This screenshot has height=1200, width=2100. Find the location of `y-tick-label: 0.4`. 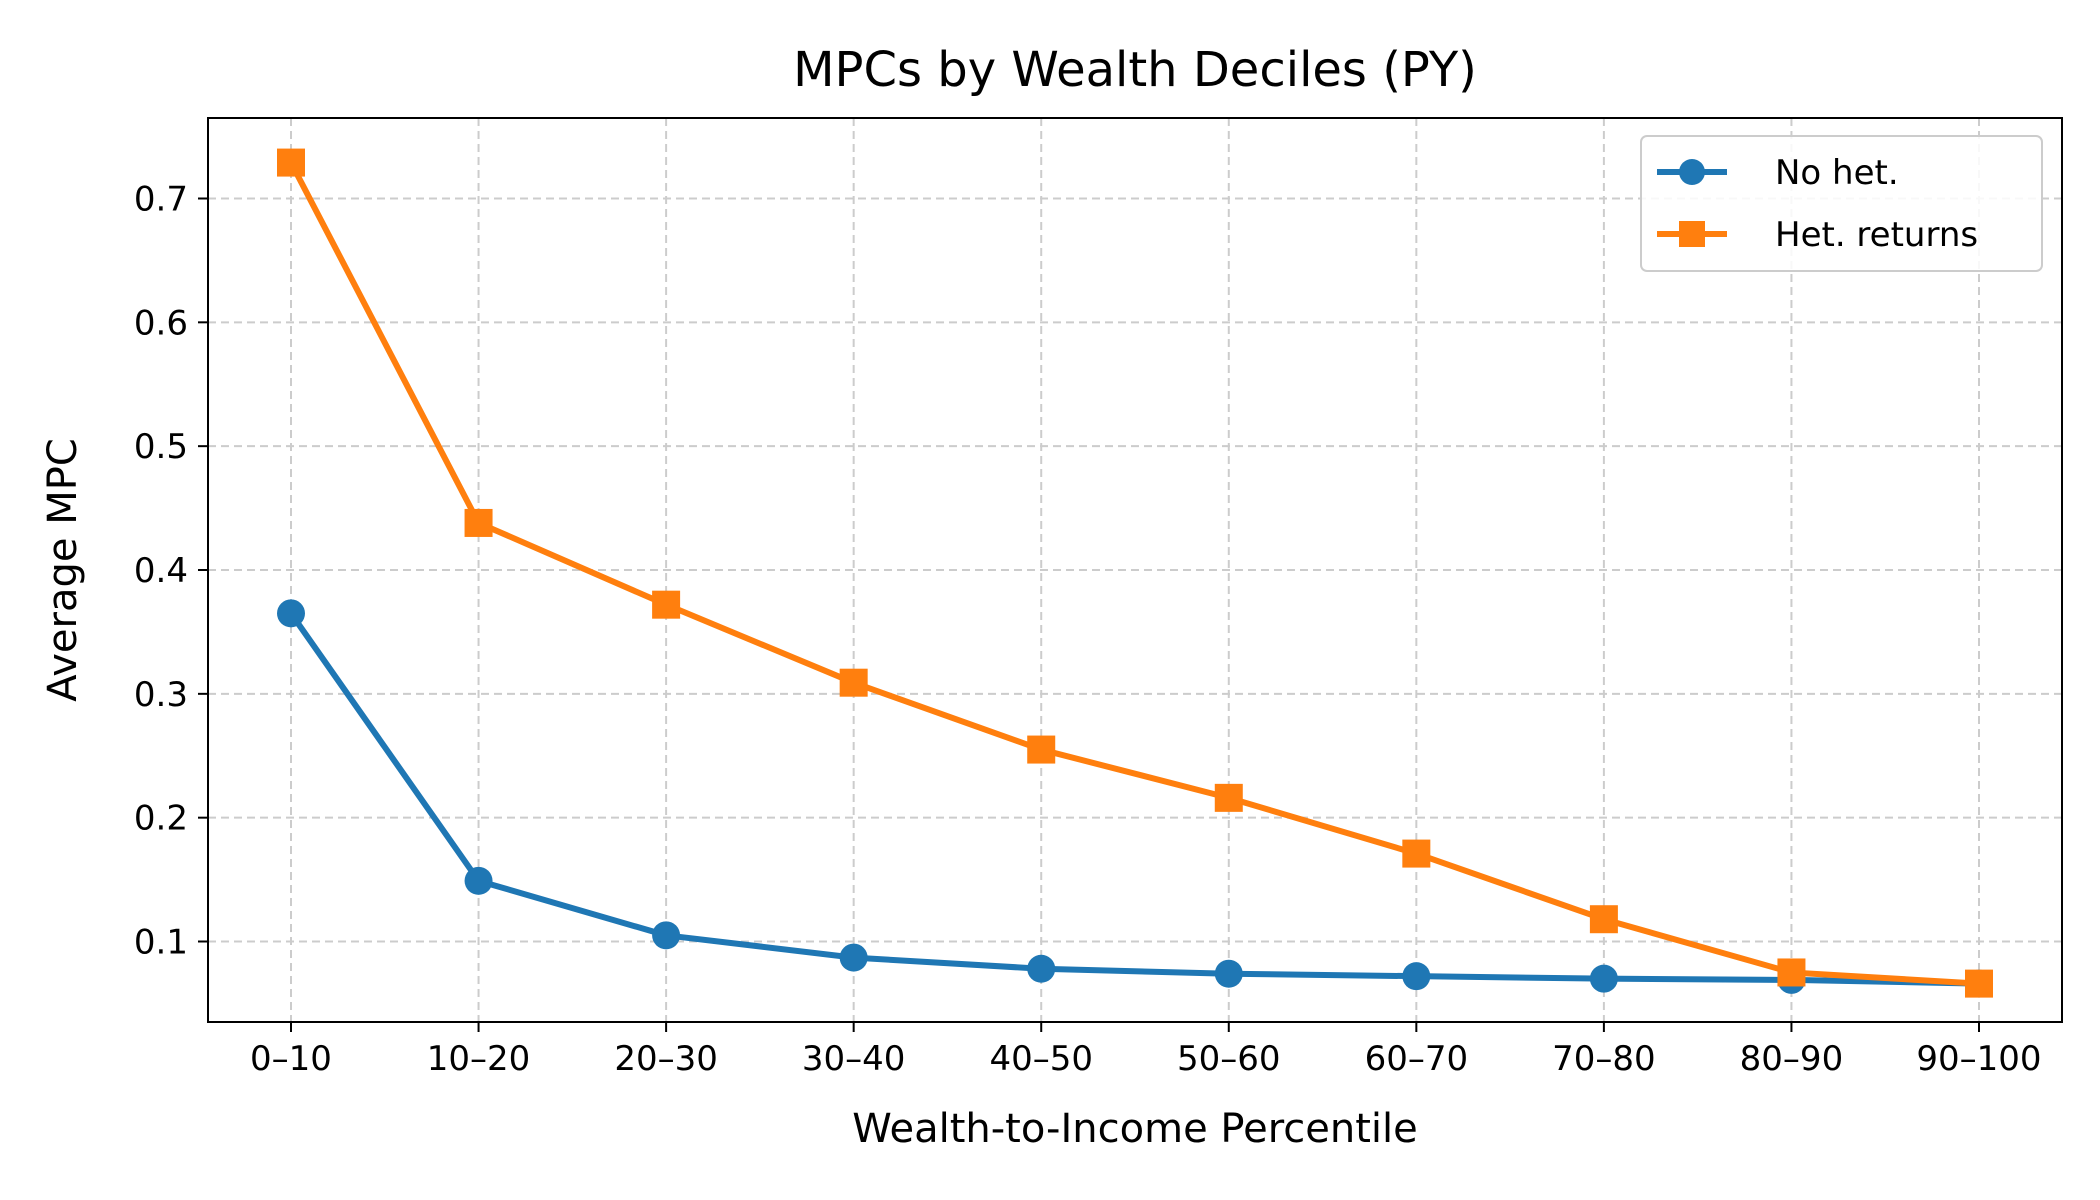

y-tick-label: 0.4 is located at coordinates (161, 571).